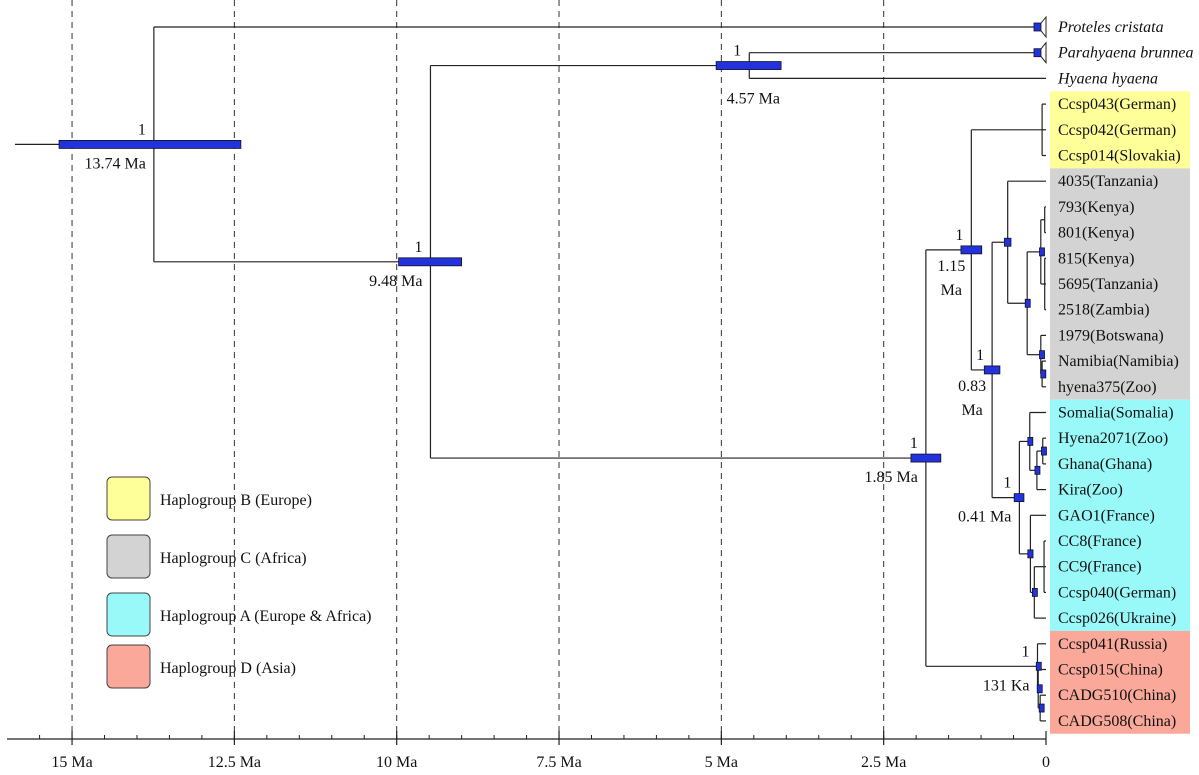 The height and width of the screenshot is (775, 1199). What do you see at coordinates (1096, 207) in the screenshot?
I see `tip-label: 793(Kenya)` at bounding box center [1096, 207].